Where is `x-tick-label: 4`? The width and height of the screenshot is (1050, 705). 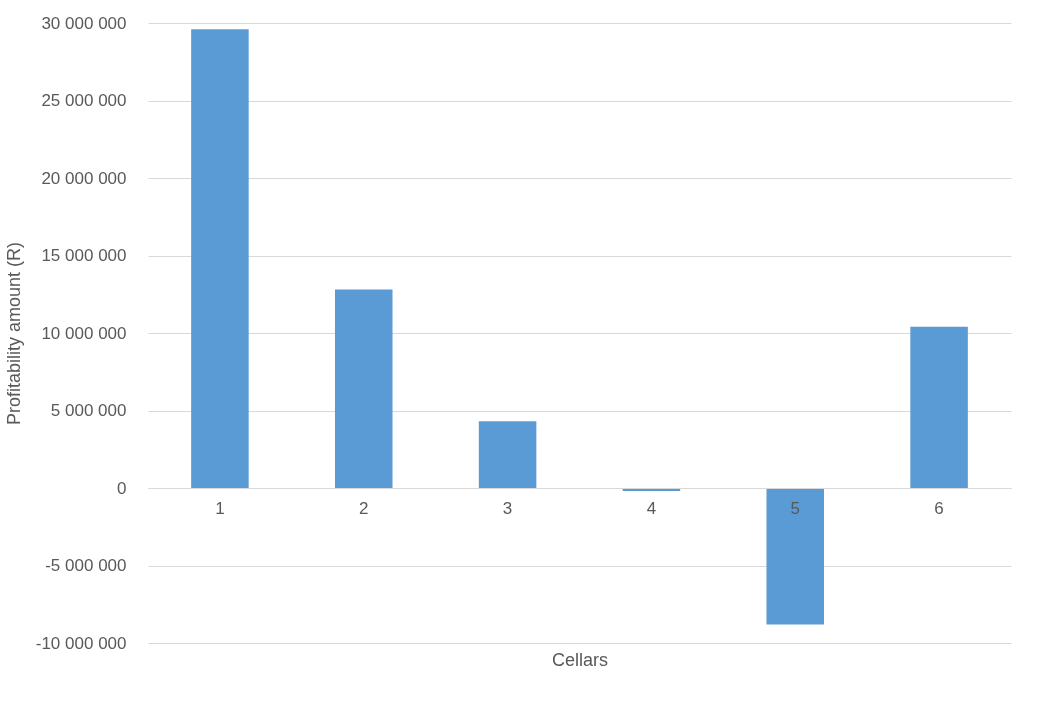
x-tick-label: 4 is located at coordinates (651, 508).